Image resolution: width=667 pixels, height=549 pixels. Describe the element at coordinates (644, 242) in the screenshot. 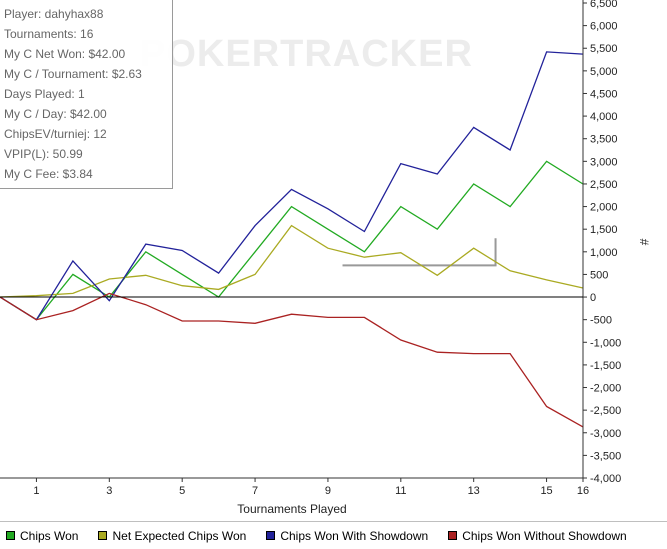

I see `y-axis-title: #` at that location.